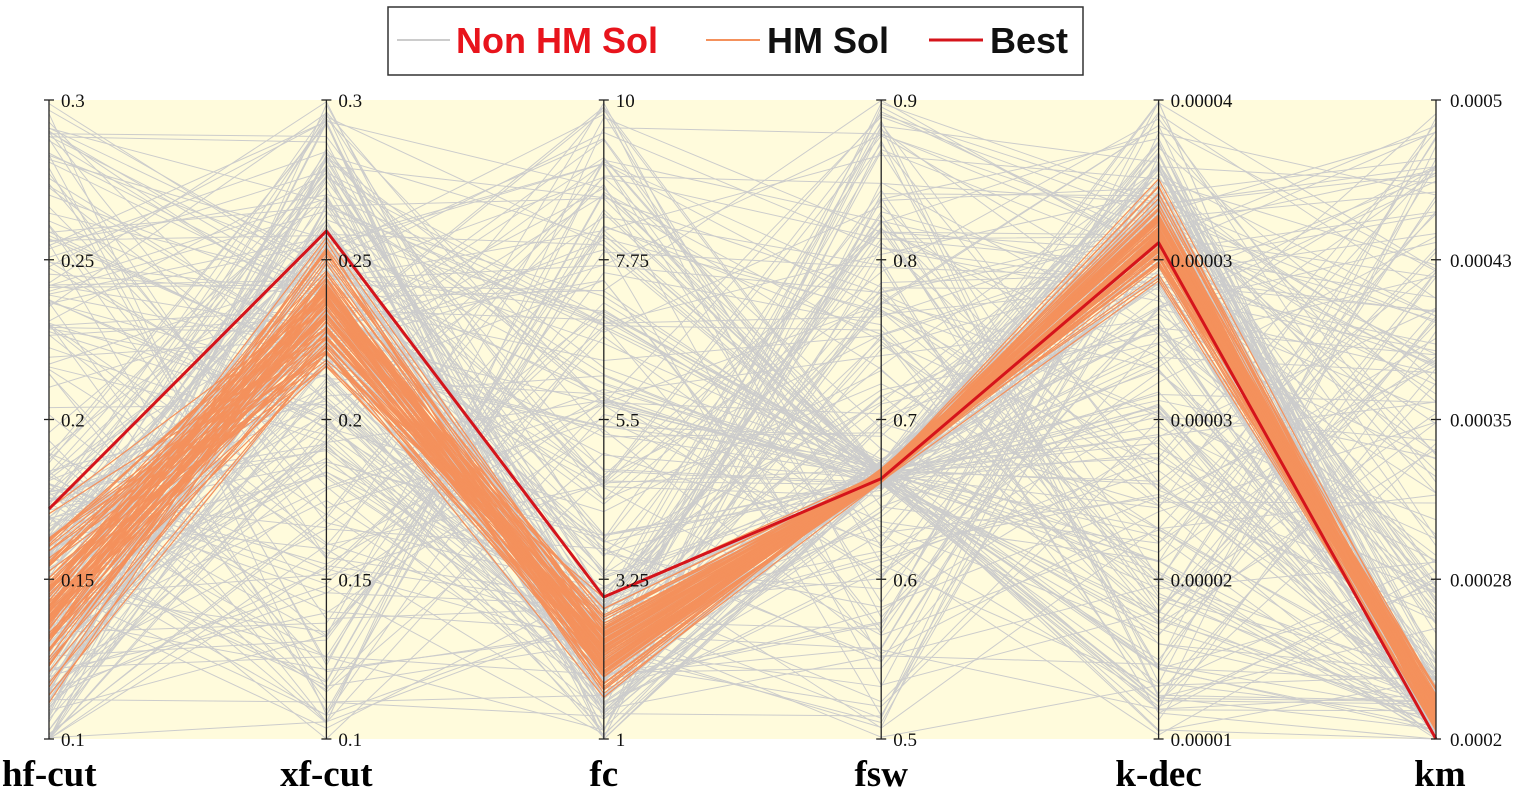  What do you see at coordinates (628, 421) in the screenshot?
I see `tick-label: 5.5` at bounding box center [628, 421].